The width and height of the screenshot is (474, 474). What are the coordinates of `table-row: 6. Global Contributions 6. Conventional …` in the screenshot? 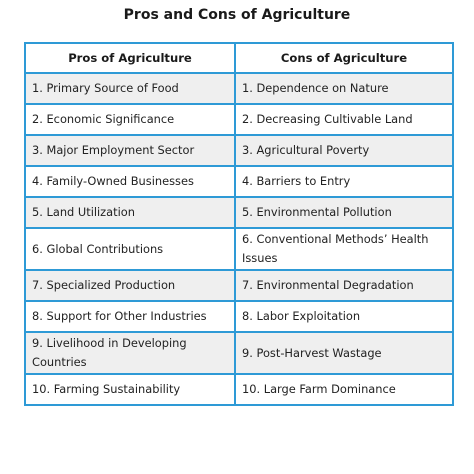 It's located at (239, 249).